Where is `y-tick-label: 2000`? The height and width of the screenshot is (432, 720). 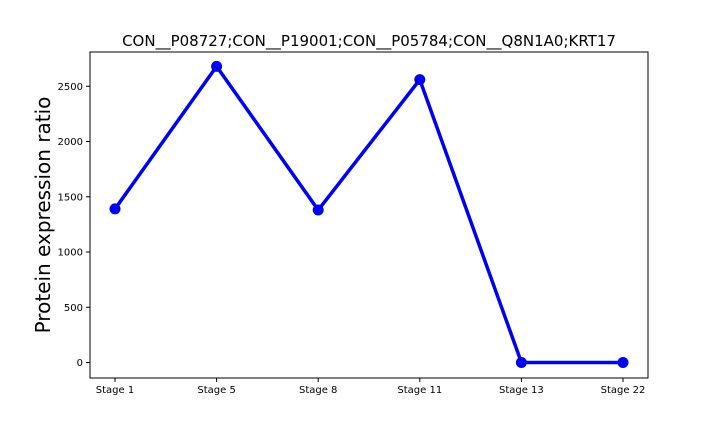
y-tick-label: 2000 is located at coordinates (70, 142).